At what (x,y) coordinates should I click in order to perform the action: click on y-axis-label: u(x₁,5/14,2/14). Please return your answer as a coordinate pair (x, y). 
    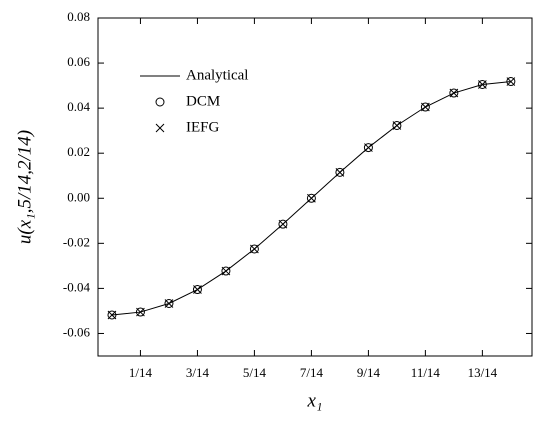
    Looking at the image, I should click on (24, 187).